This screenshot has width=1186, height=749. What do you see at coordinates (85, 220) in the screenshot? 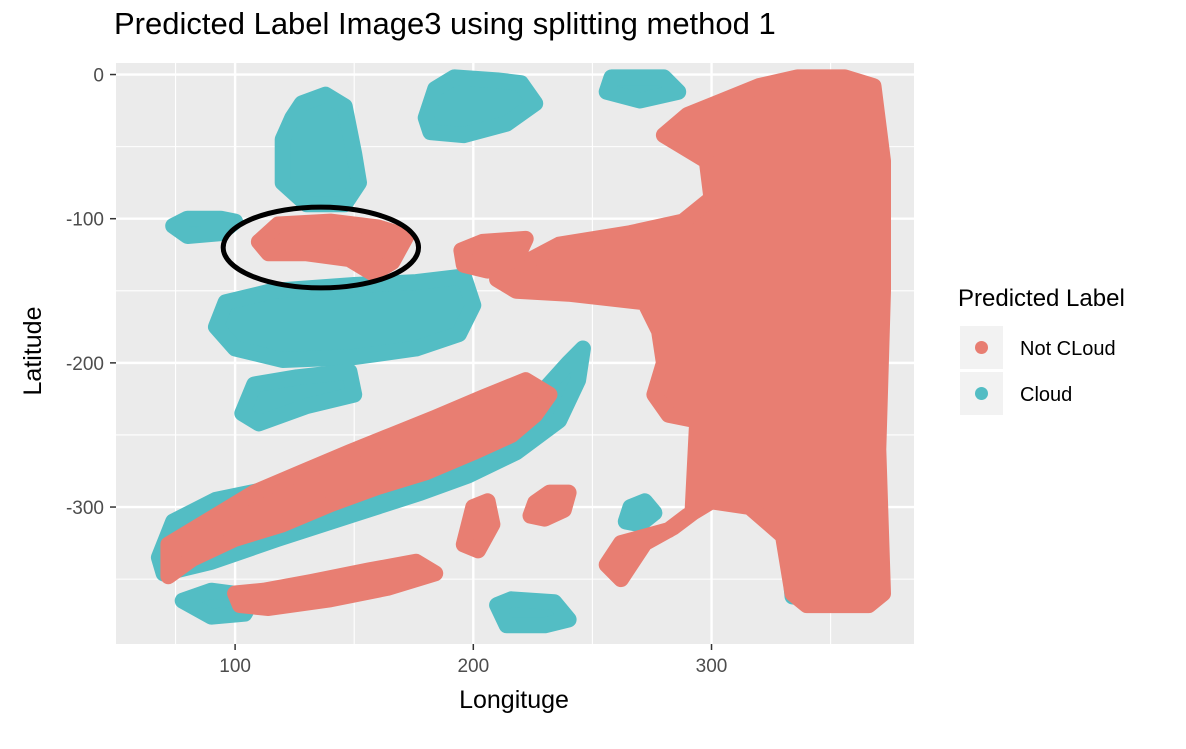
I see `y-tick-label: -100` at bounding box center [85, 220].